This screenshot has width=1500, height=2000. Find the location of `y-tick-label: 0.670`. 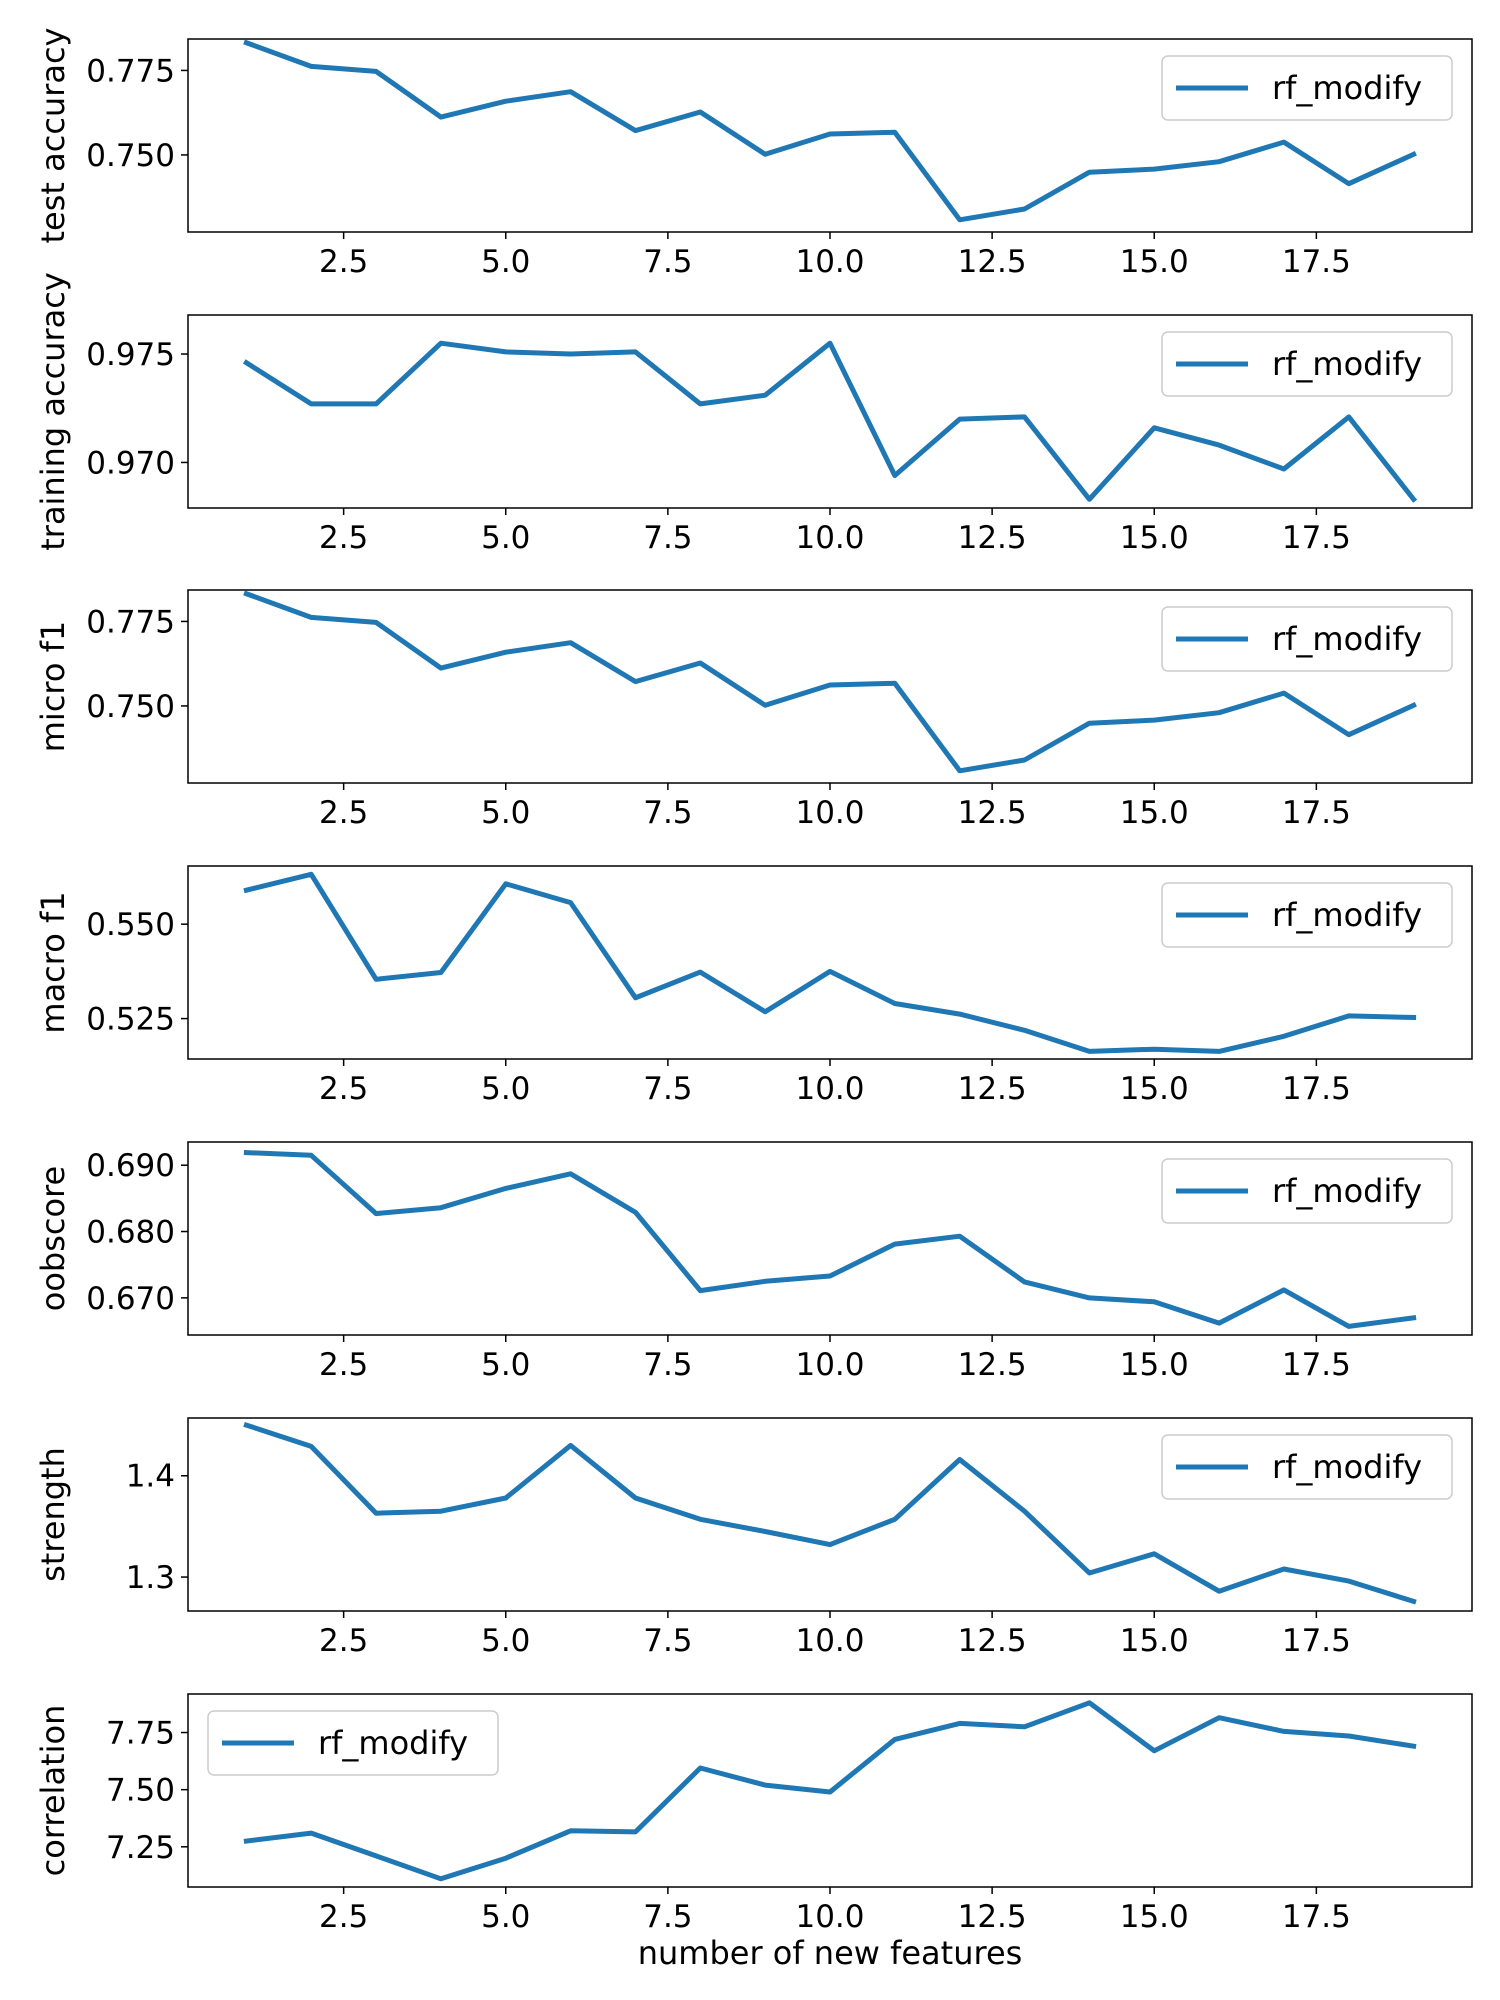

y-tick-label: 0.670 is located at coordinates (130, 1299).